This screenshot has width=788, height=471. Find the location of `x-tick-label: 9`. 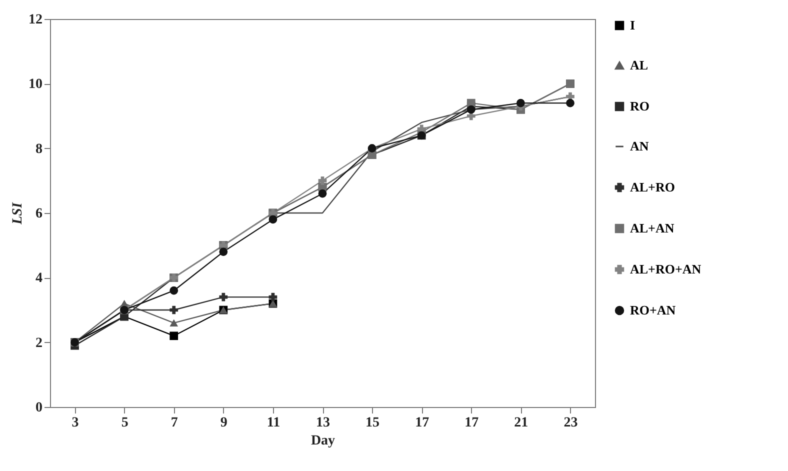

x-tick-label: 9 is located at coordinates (224, 423).